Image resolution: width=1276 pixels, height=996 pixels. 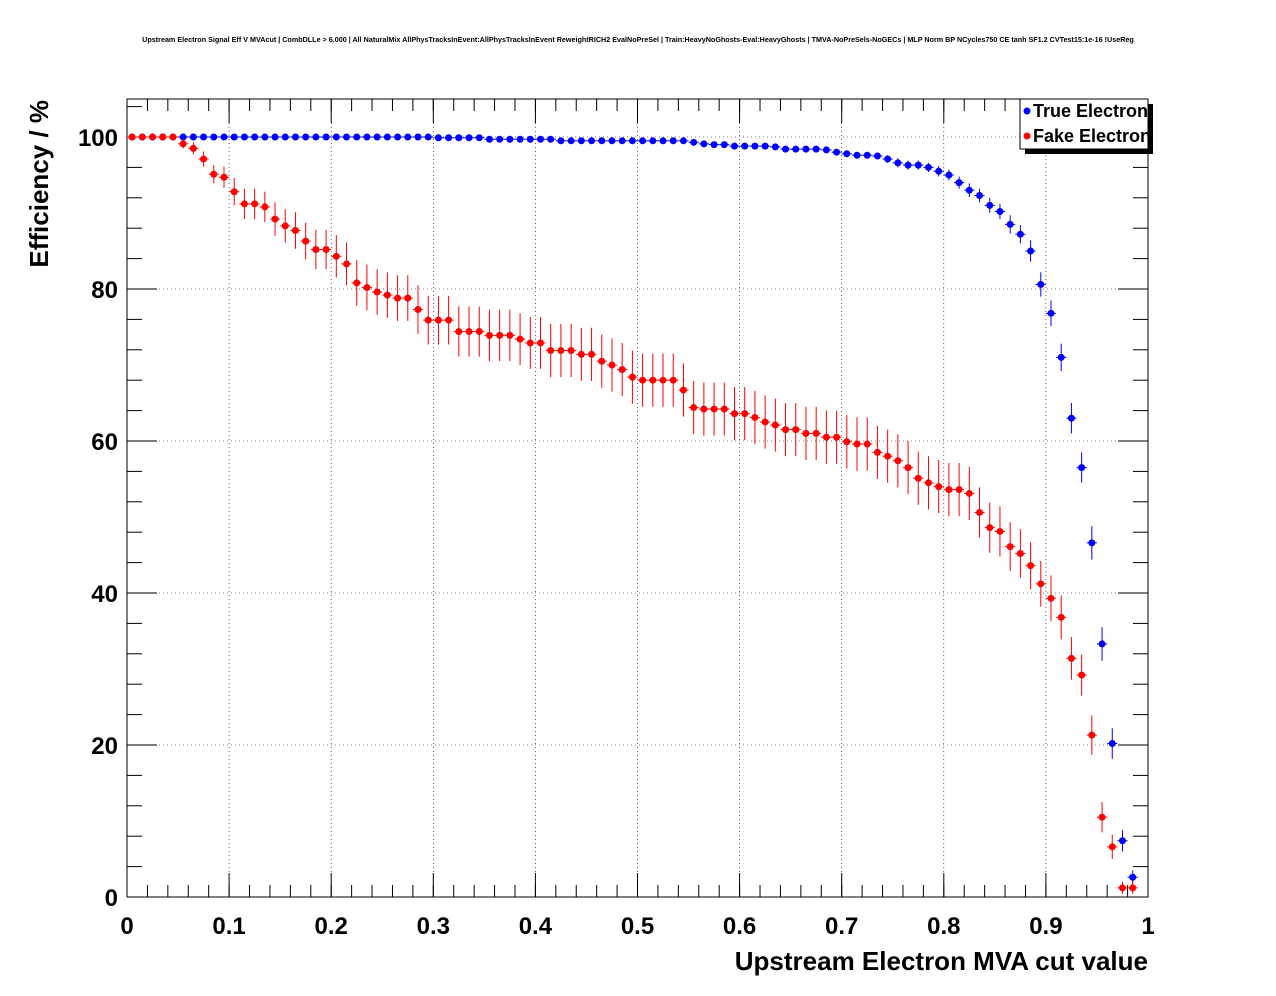 I want to click on legend-box, so click(x=1084, y=124).